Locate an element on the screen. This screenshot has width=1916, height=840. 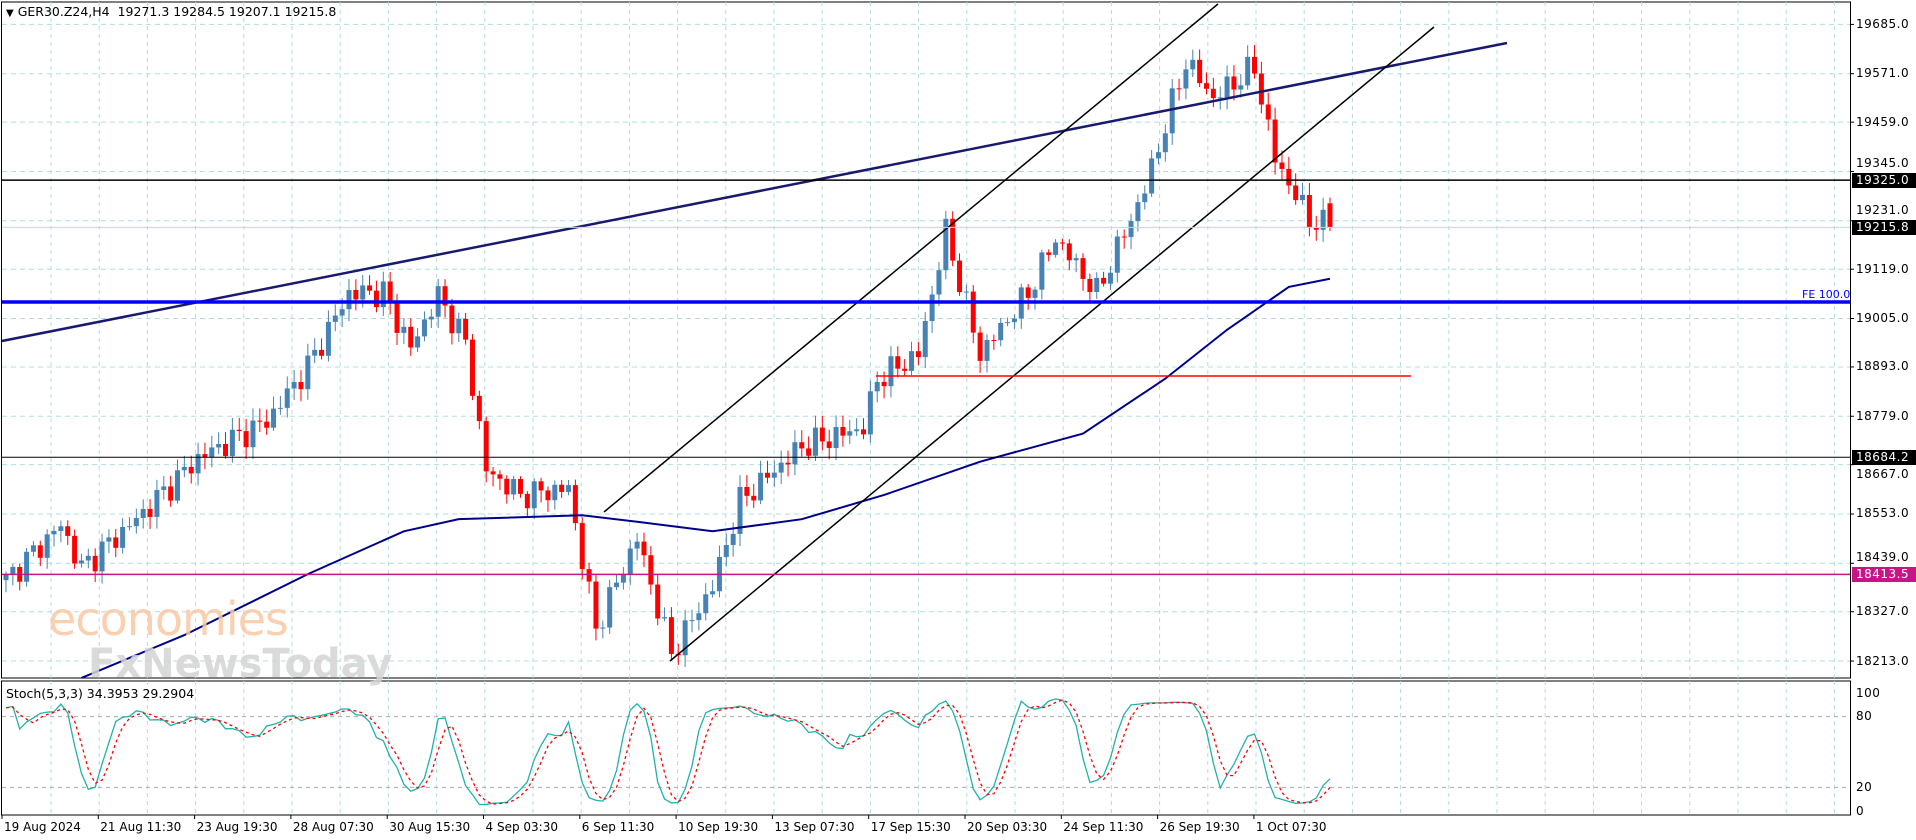
price-axis-label: 18779.0 is located at coordinates (1883, 415).